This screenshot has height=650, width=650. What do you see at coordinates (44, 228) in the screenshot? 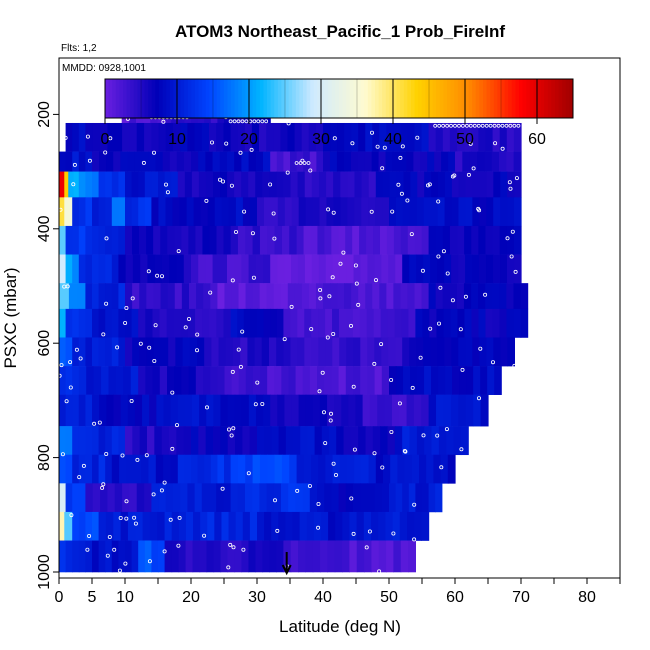
I see `y-tick-label: 400` at bounding box center [44, 228].